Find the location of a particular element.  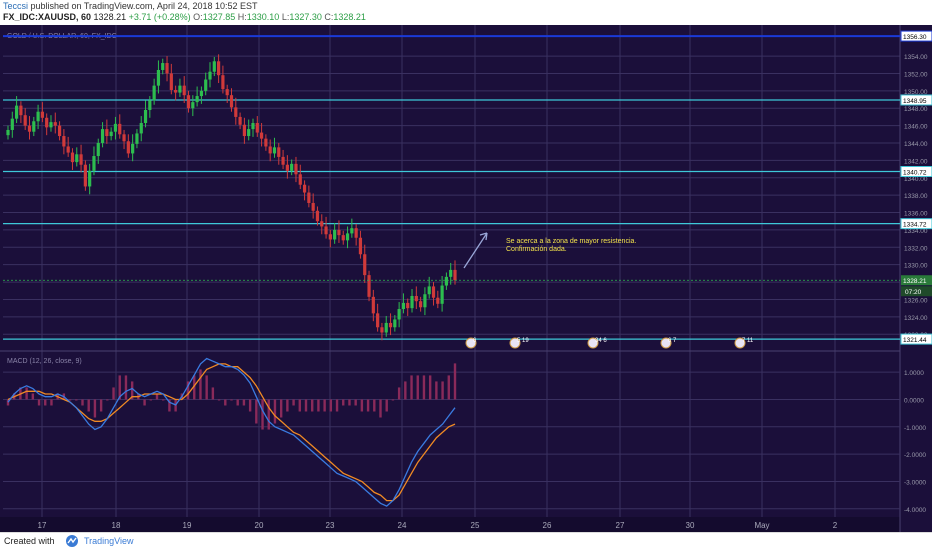

x-tick-label: 25 is located at coordinates (475, 525).